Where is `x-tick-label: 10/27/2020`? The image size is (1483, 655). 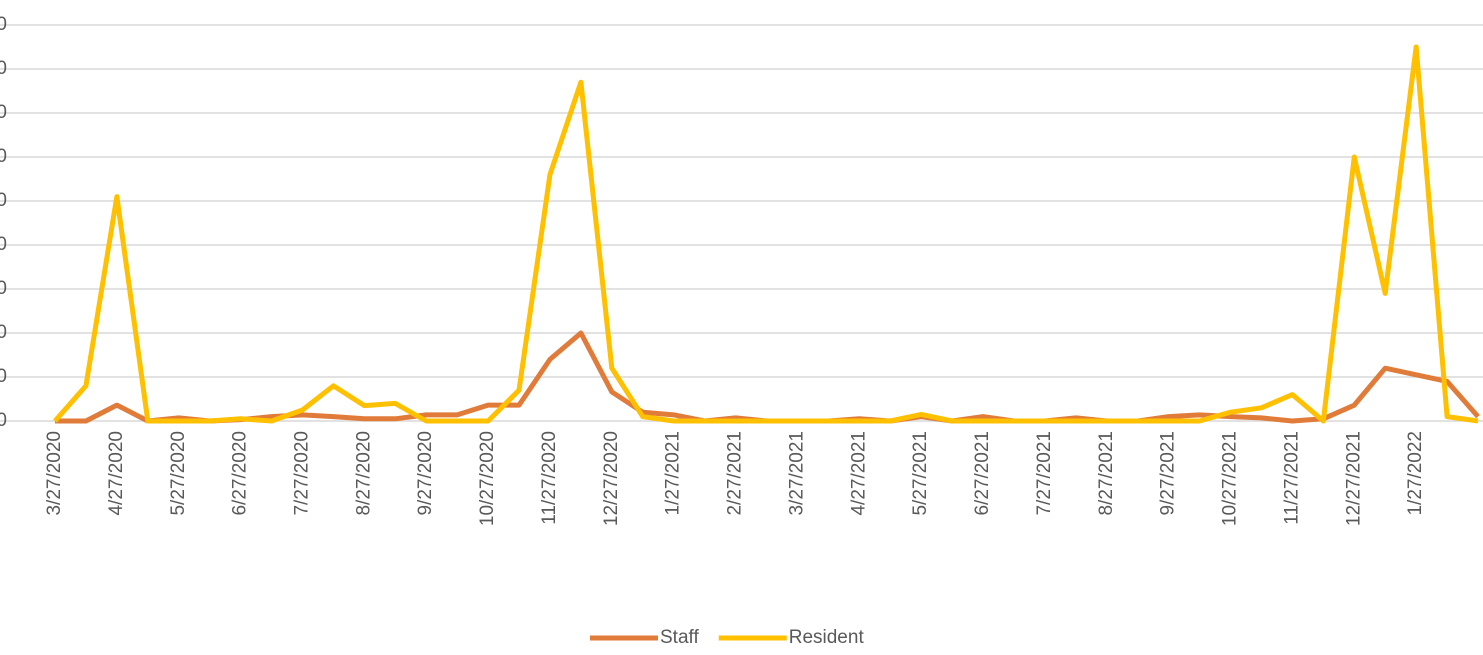
x-tick-label: 10/27/2020 is located at coordinates (487, 478).